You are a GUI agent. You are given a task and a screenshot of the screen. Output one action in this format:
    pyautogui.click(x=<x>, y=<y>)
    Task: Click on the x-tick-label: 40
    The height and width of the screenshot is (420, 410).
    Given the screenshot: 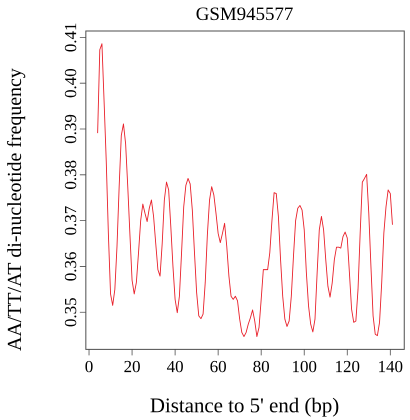 What is the action you would take?
    pyautogui.click(x=174, y=366)
    